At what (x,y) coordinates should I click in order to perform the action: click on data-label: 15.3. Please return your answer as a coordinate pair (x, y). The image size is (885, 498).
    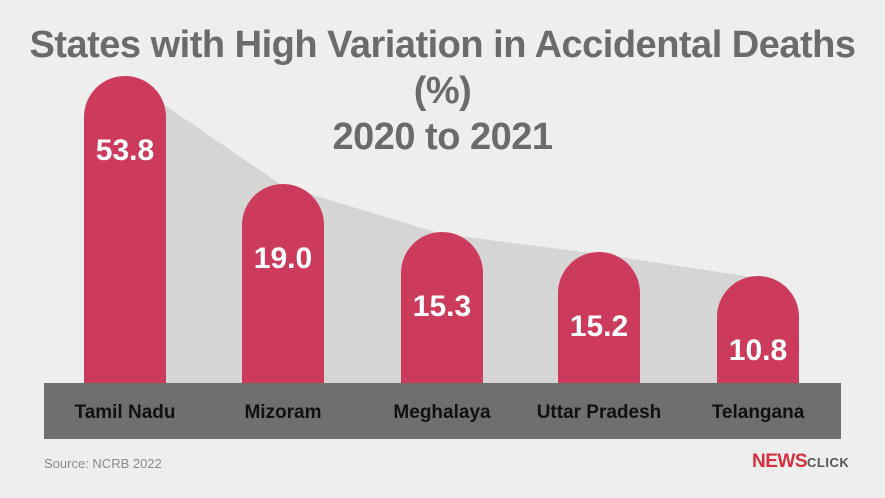
    Looking at the image, I should click on (442, 306).